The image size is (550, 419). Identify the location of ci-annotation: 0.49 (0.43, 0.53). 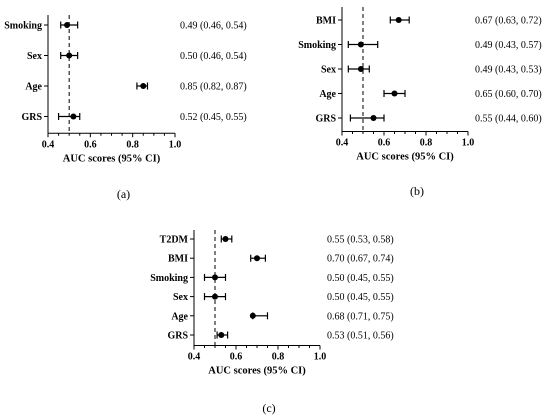
(508, 70).